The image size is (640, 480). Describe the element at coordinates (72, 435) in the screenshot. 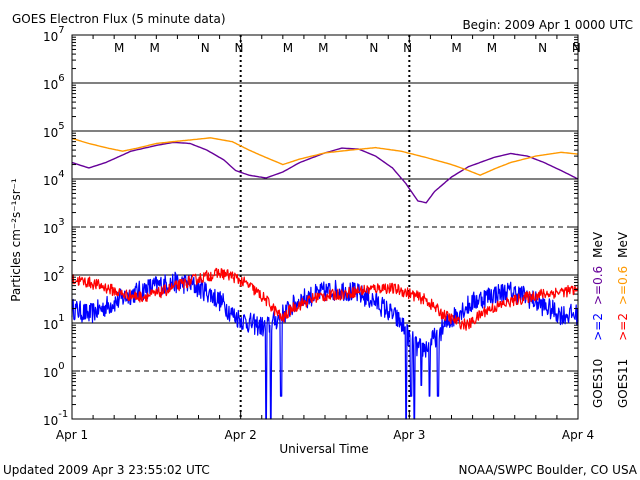

I see `x-tick-label: Apr 1` at that location.